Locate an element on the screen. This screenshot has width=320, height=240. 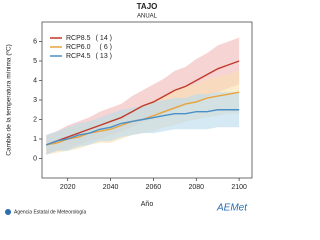
x-tick-label: 2080 is located at coordinates (196, 187).